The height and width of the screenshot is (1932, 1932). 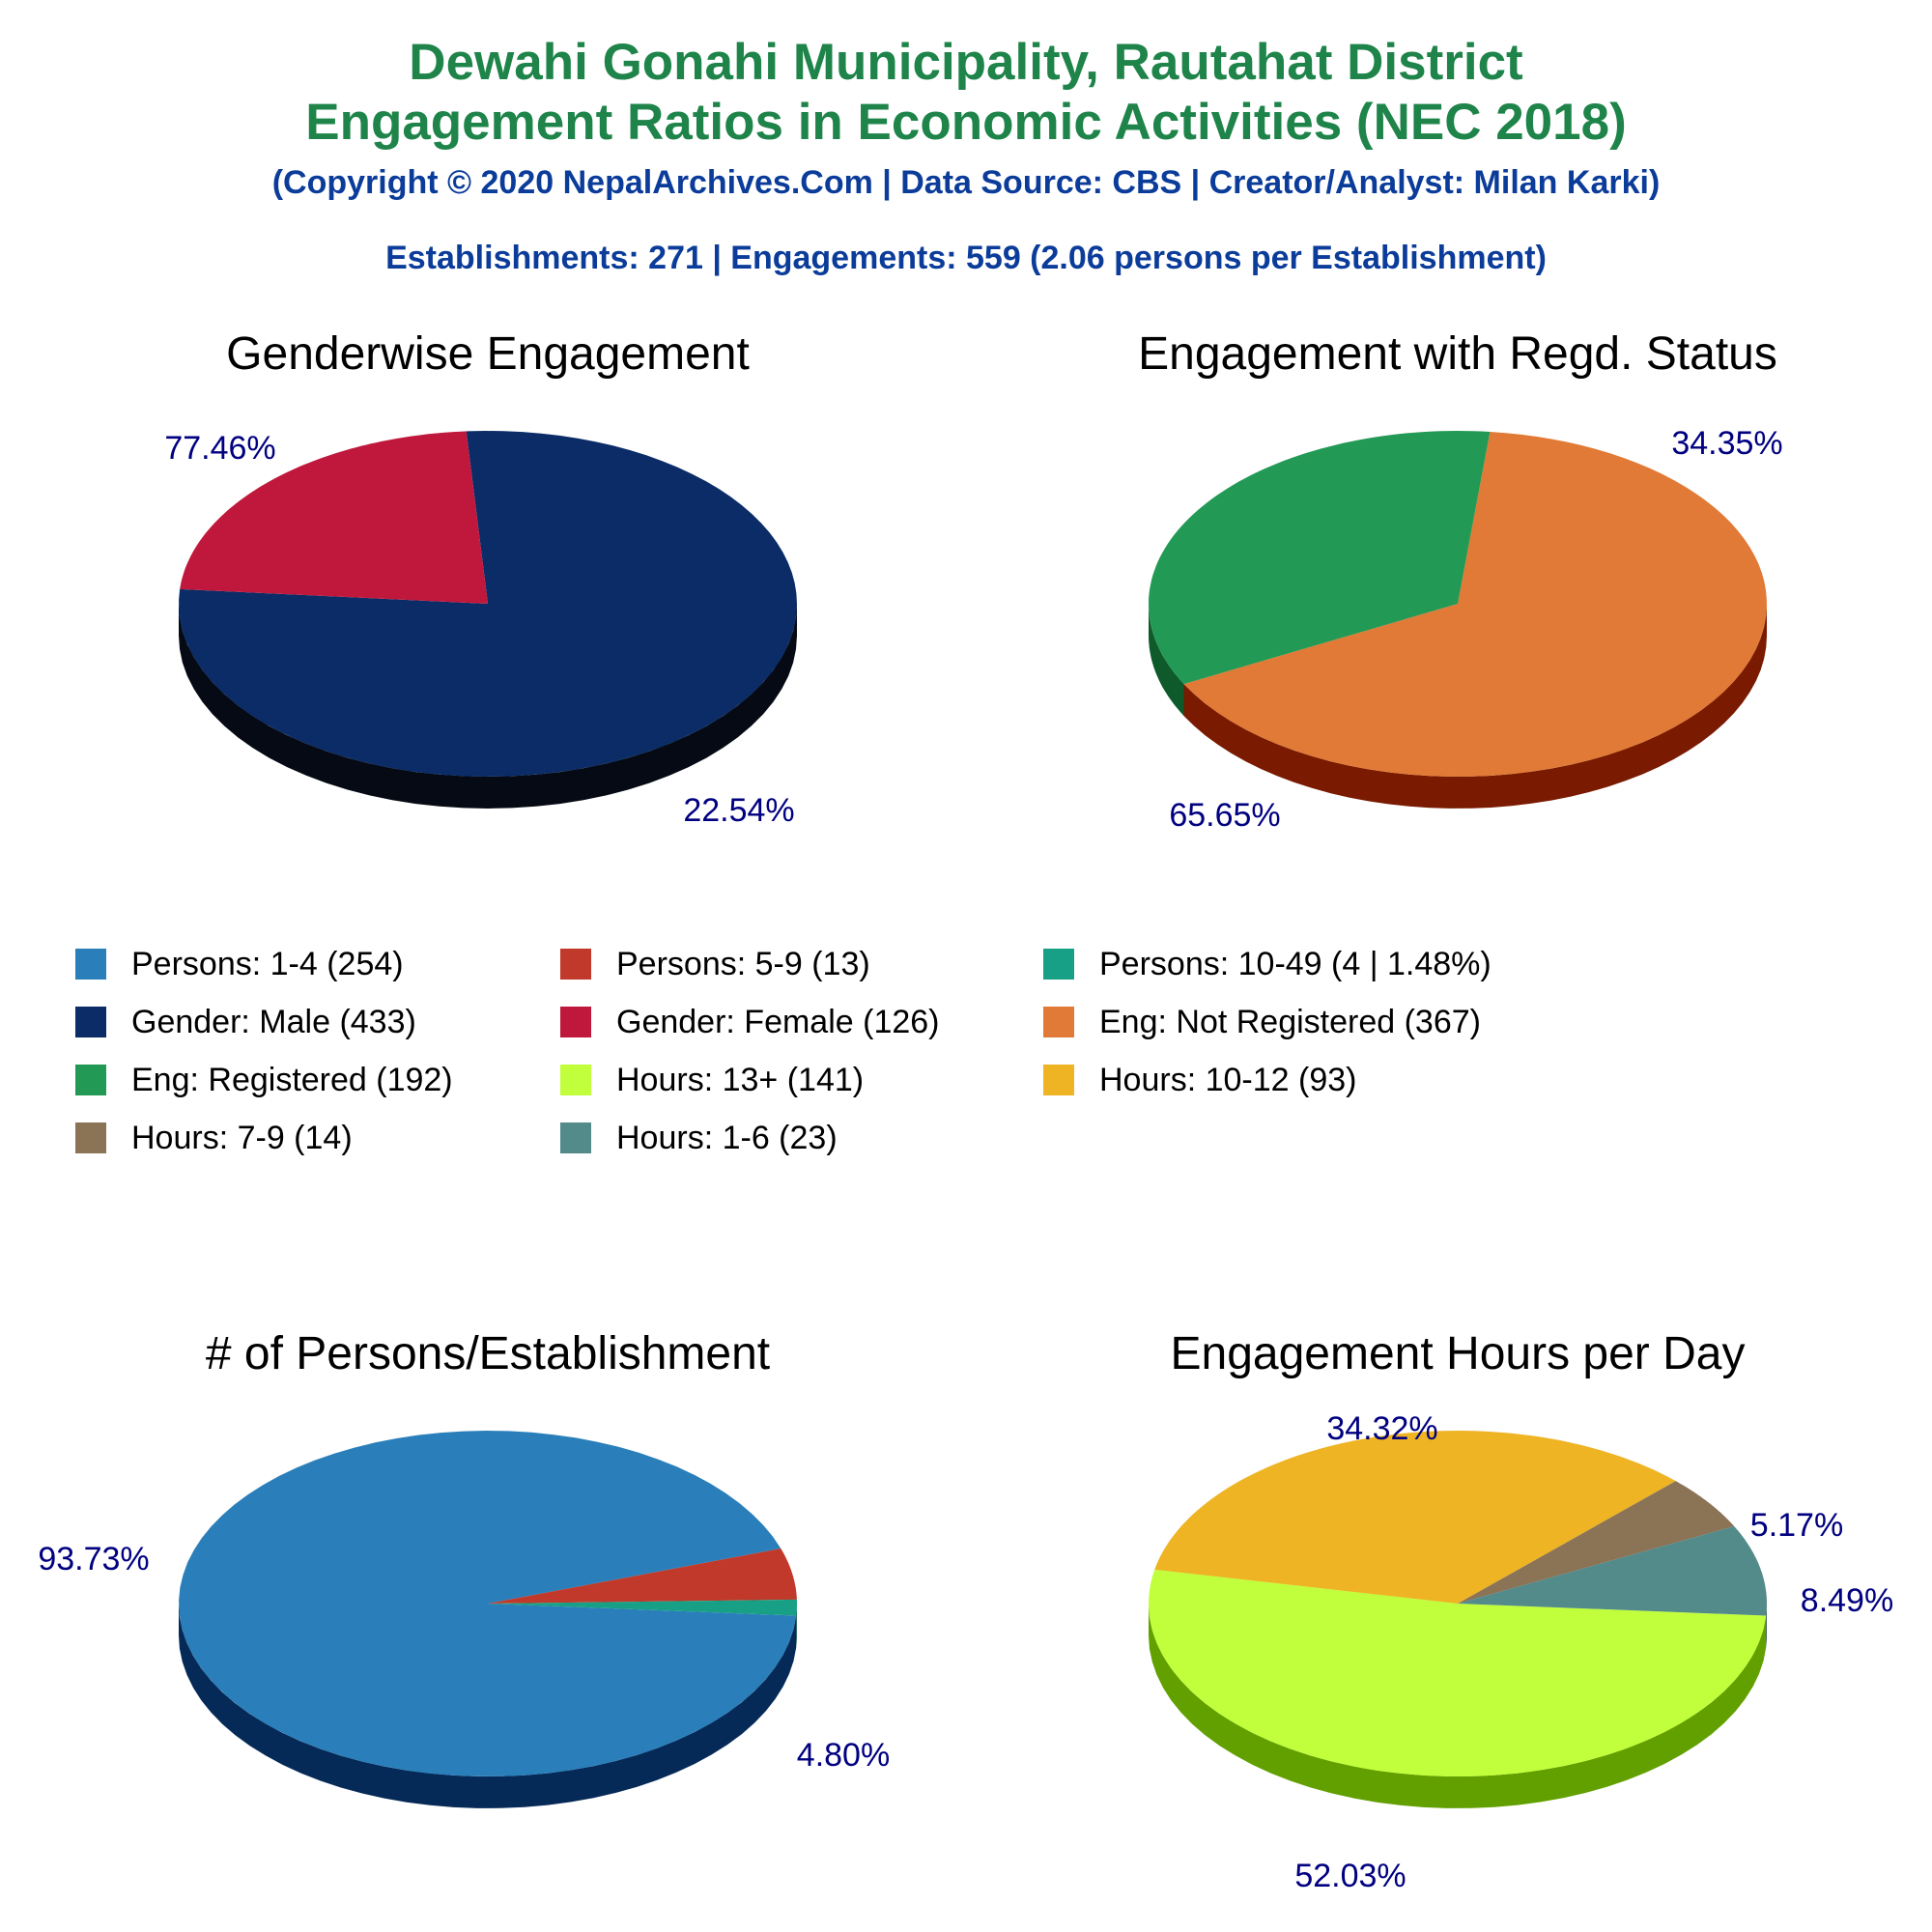 I want to click on legend-item: Hours: 7-9 (14), so click(x=214, y=1138).